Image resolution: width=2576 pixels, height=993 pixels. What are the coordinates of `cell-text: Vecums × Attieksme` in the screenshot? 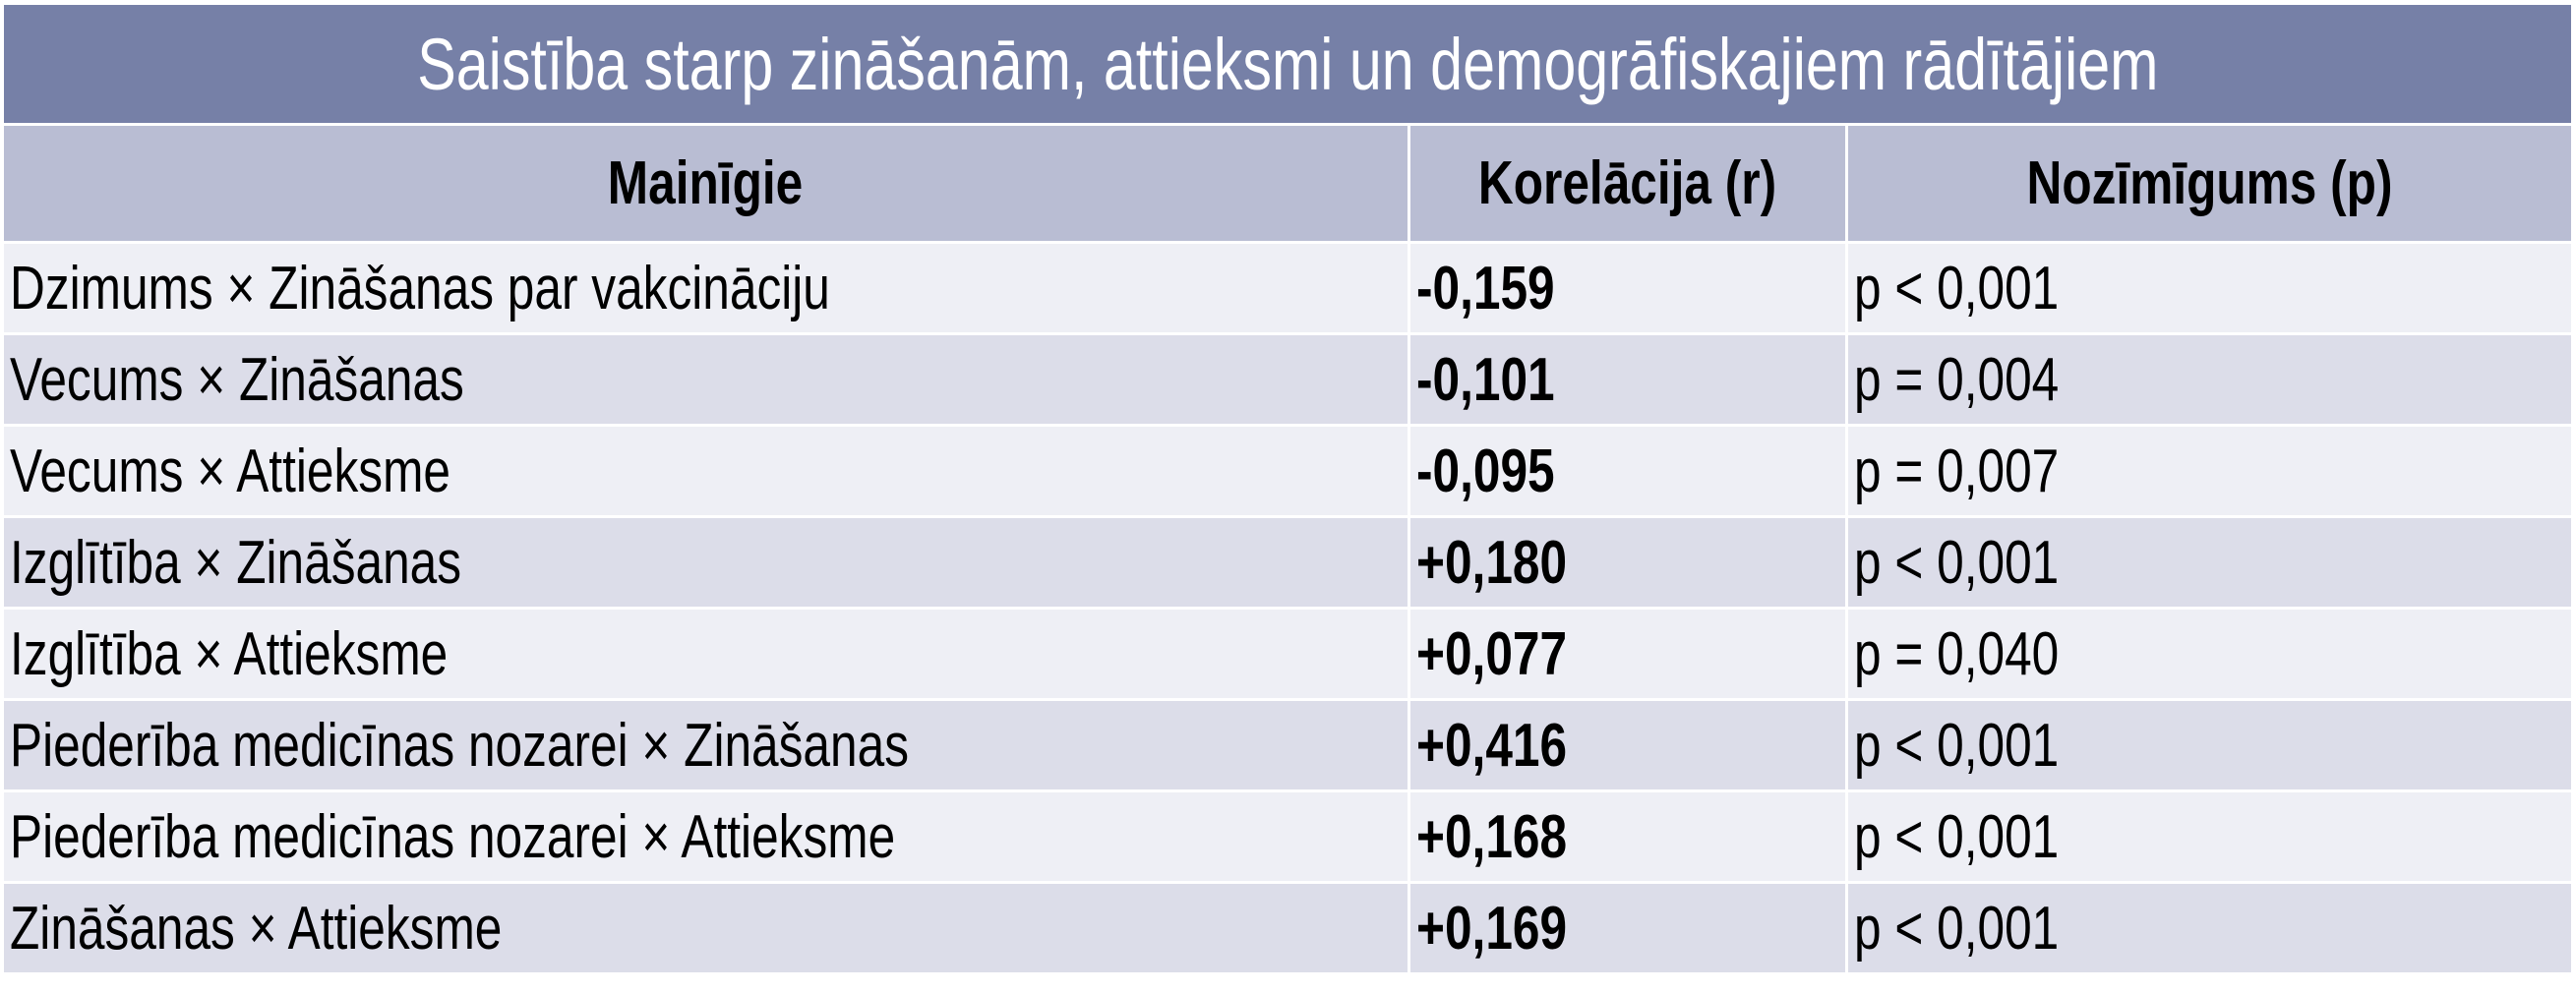 It's located at (230, 471).